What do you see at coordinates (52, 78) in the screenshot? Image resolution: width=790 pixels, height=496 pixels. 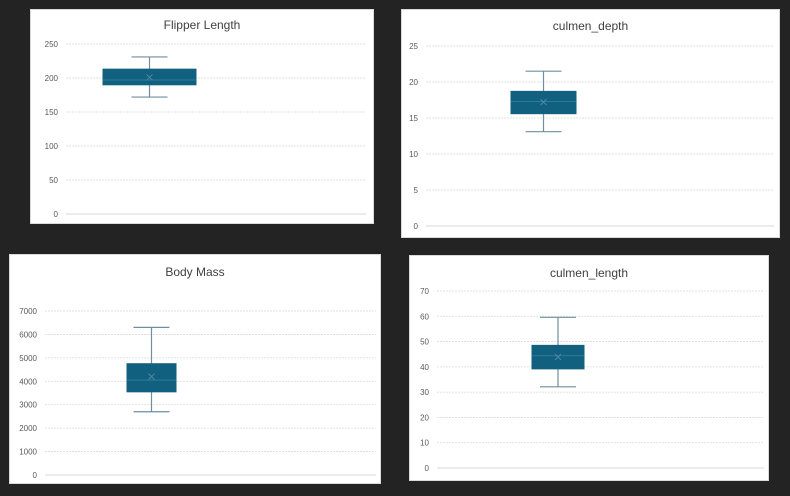 I see `y-tick-label: 200` at bounding box center [52, 78].